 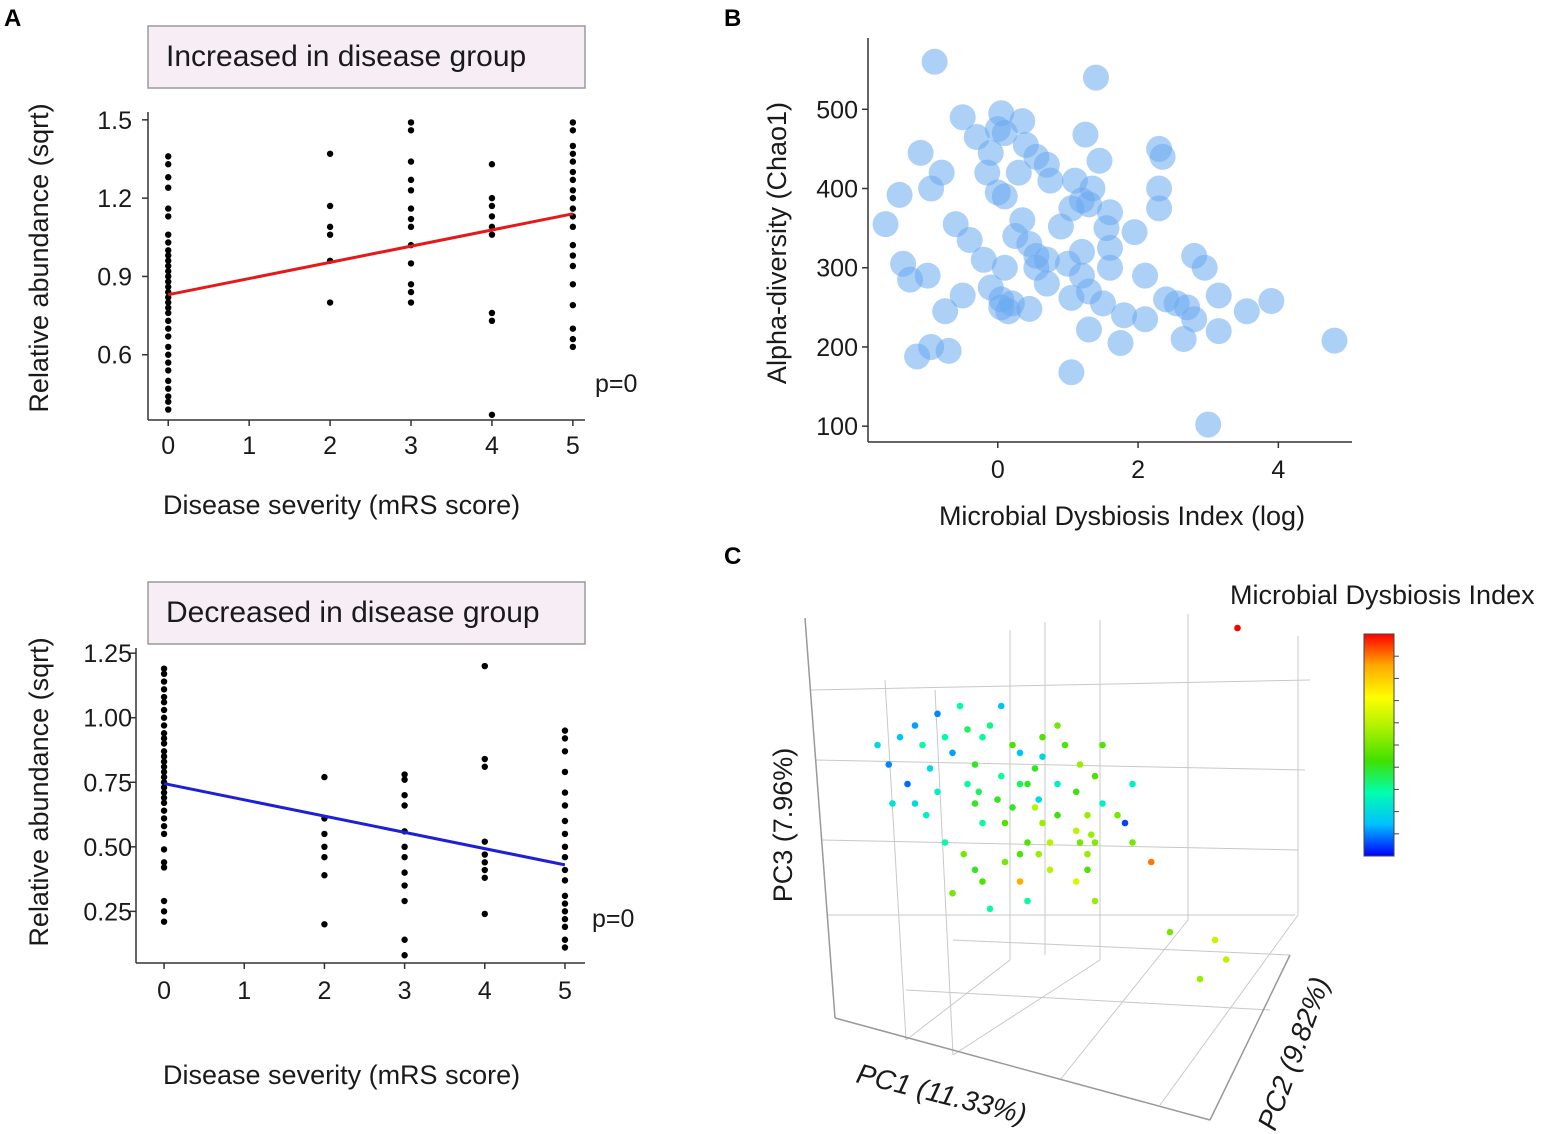 I want to click on title-box-top, so click(x=366, y=57).